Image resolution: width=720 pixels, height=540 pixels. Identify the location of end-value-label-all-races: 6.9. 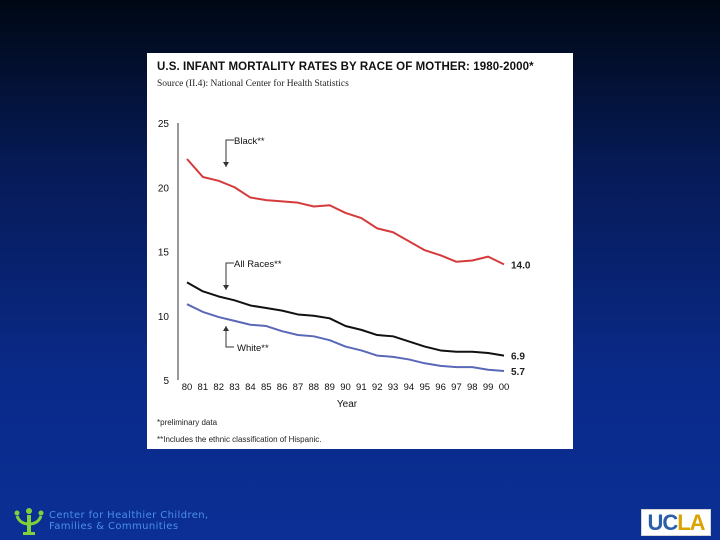
(518, 357).